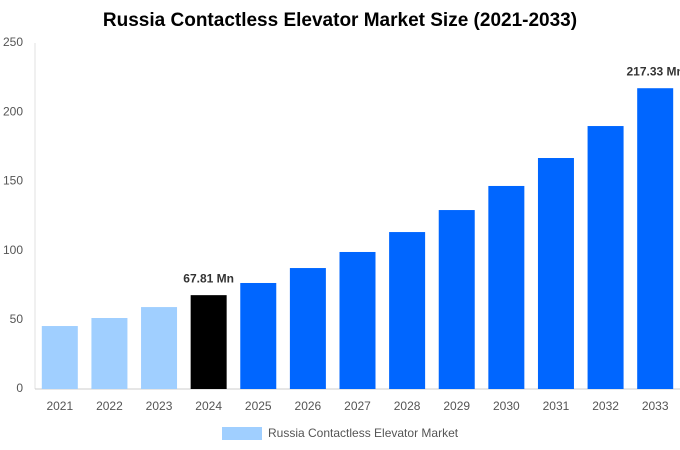 Image resolution: width=680 pixels, height=450 pixels. Describe the element at coordinates (407, 406) in the screenshot. I see `x-tick-label: 2028` at that location.